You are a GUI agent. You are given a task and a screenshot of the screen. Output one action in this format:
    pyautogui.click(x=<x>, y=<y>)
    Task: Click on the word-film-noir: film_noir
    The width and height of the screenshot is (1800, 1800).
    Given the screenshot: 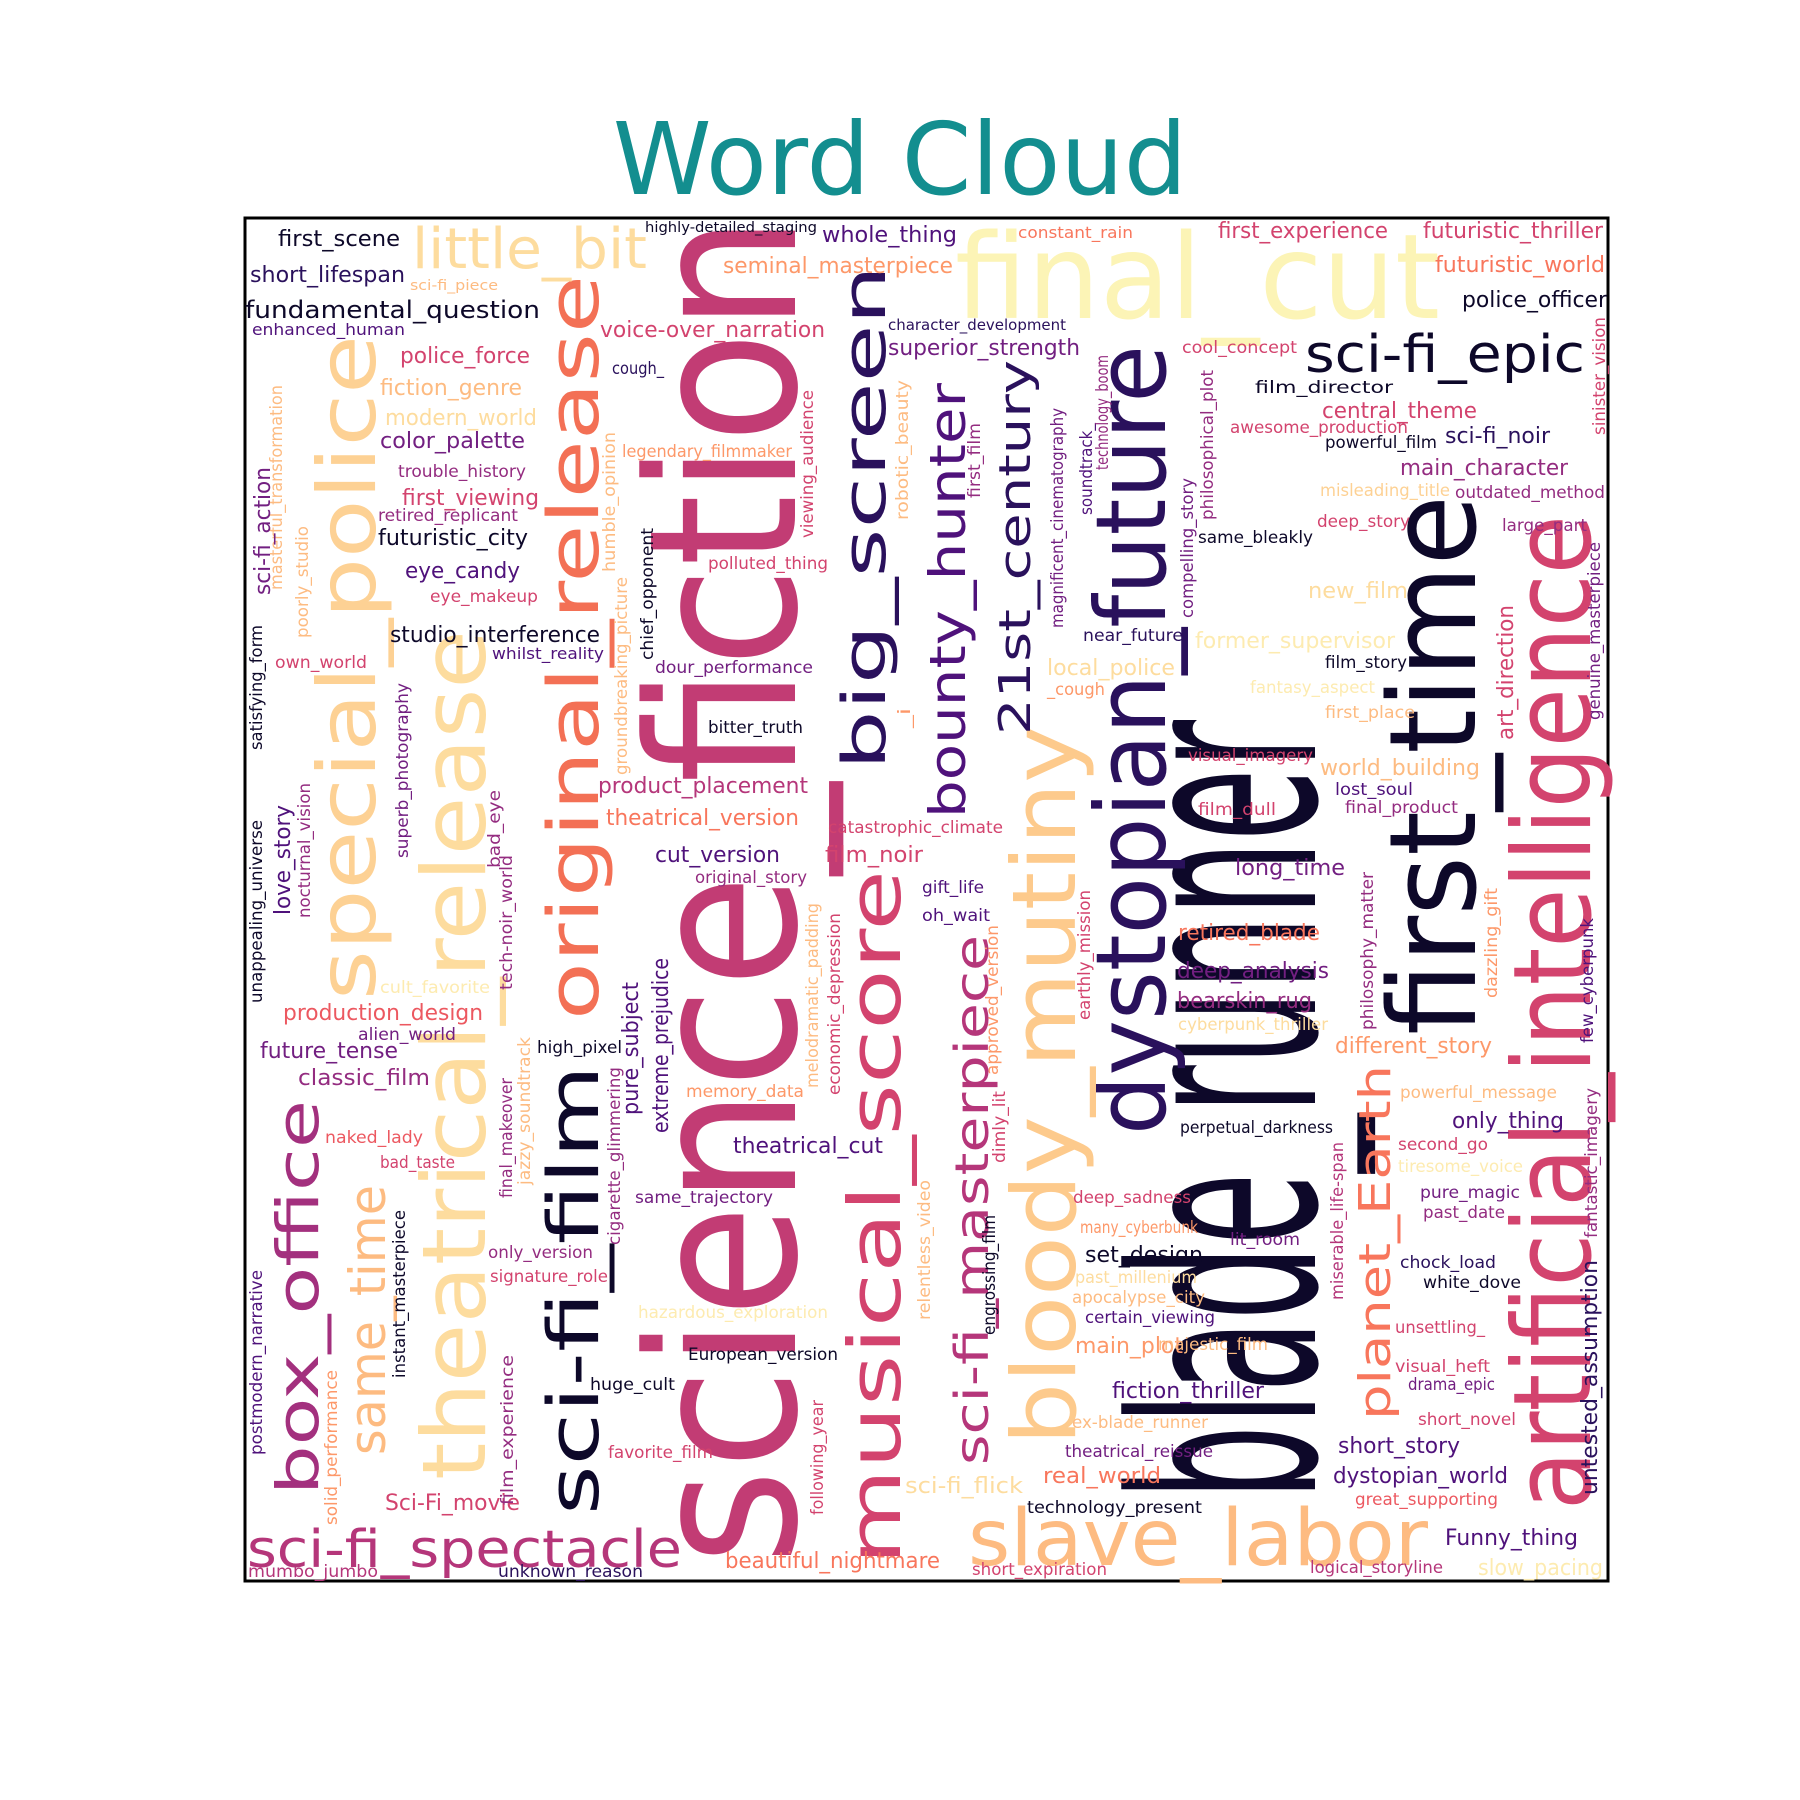 What is the action you would take?
    pyautogui.click(x=874, y=855)
    